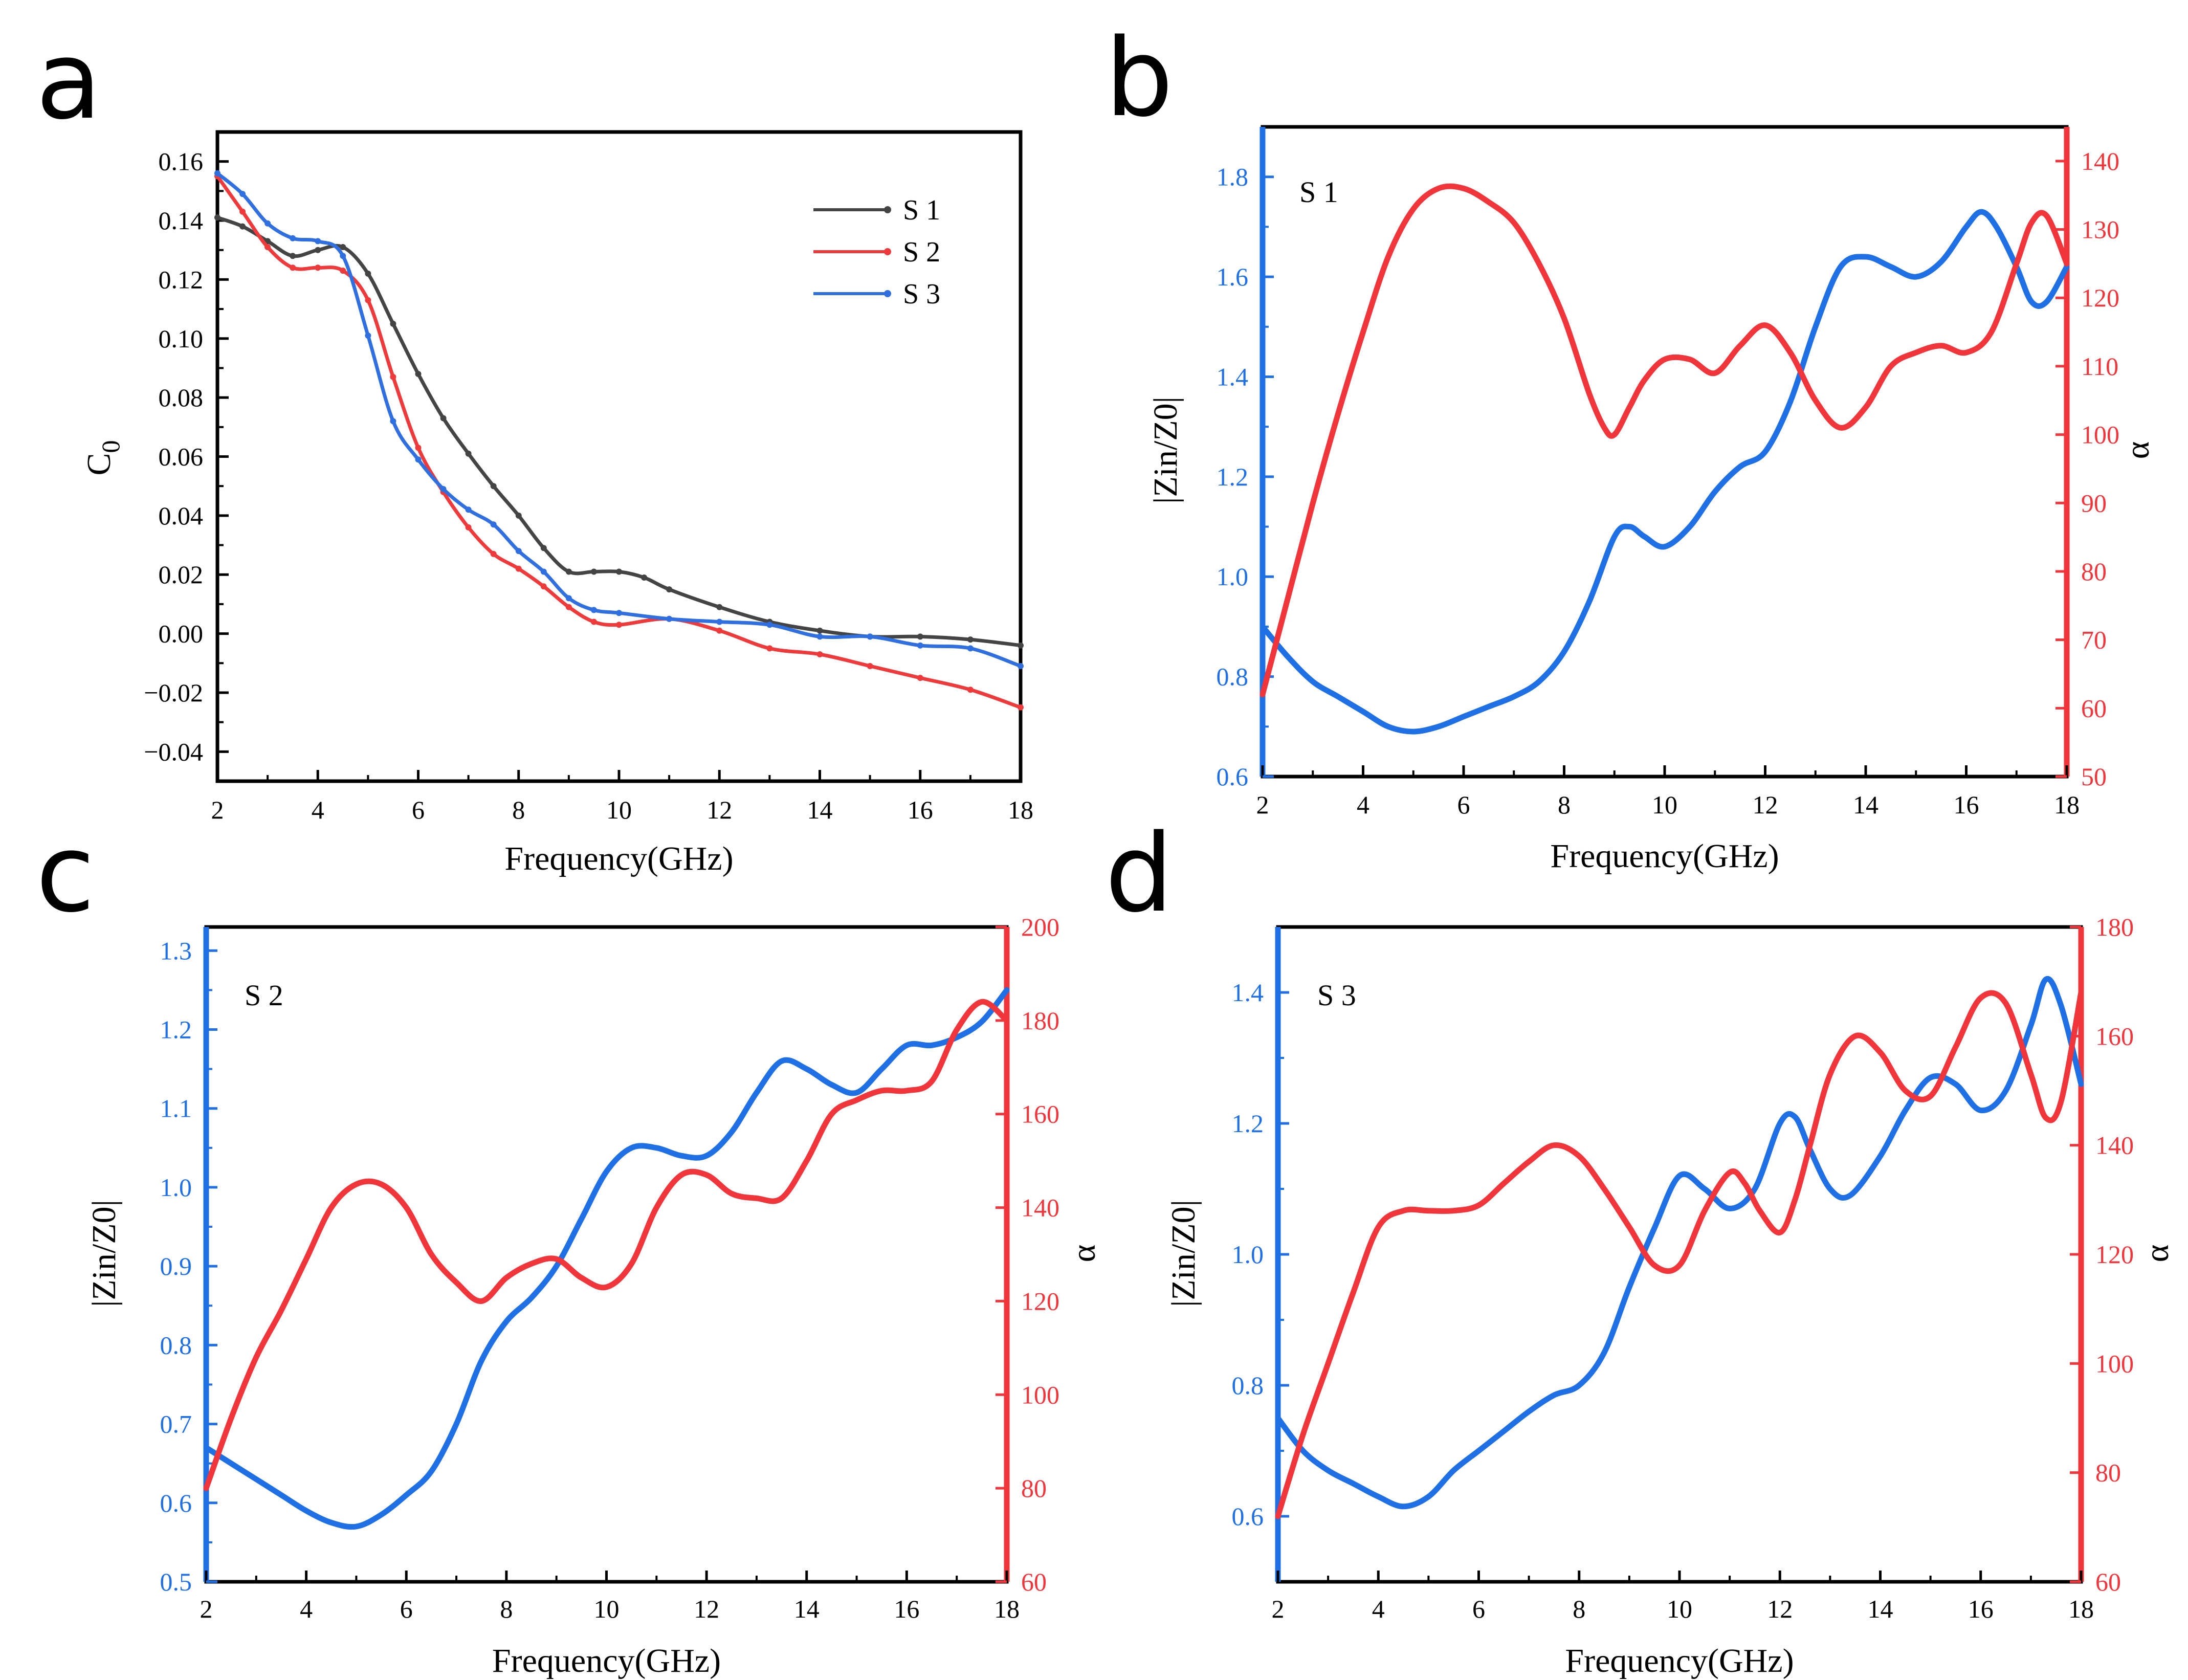  I want to click on y-tick-label: 1.4, so click(1233, 376).